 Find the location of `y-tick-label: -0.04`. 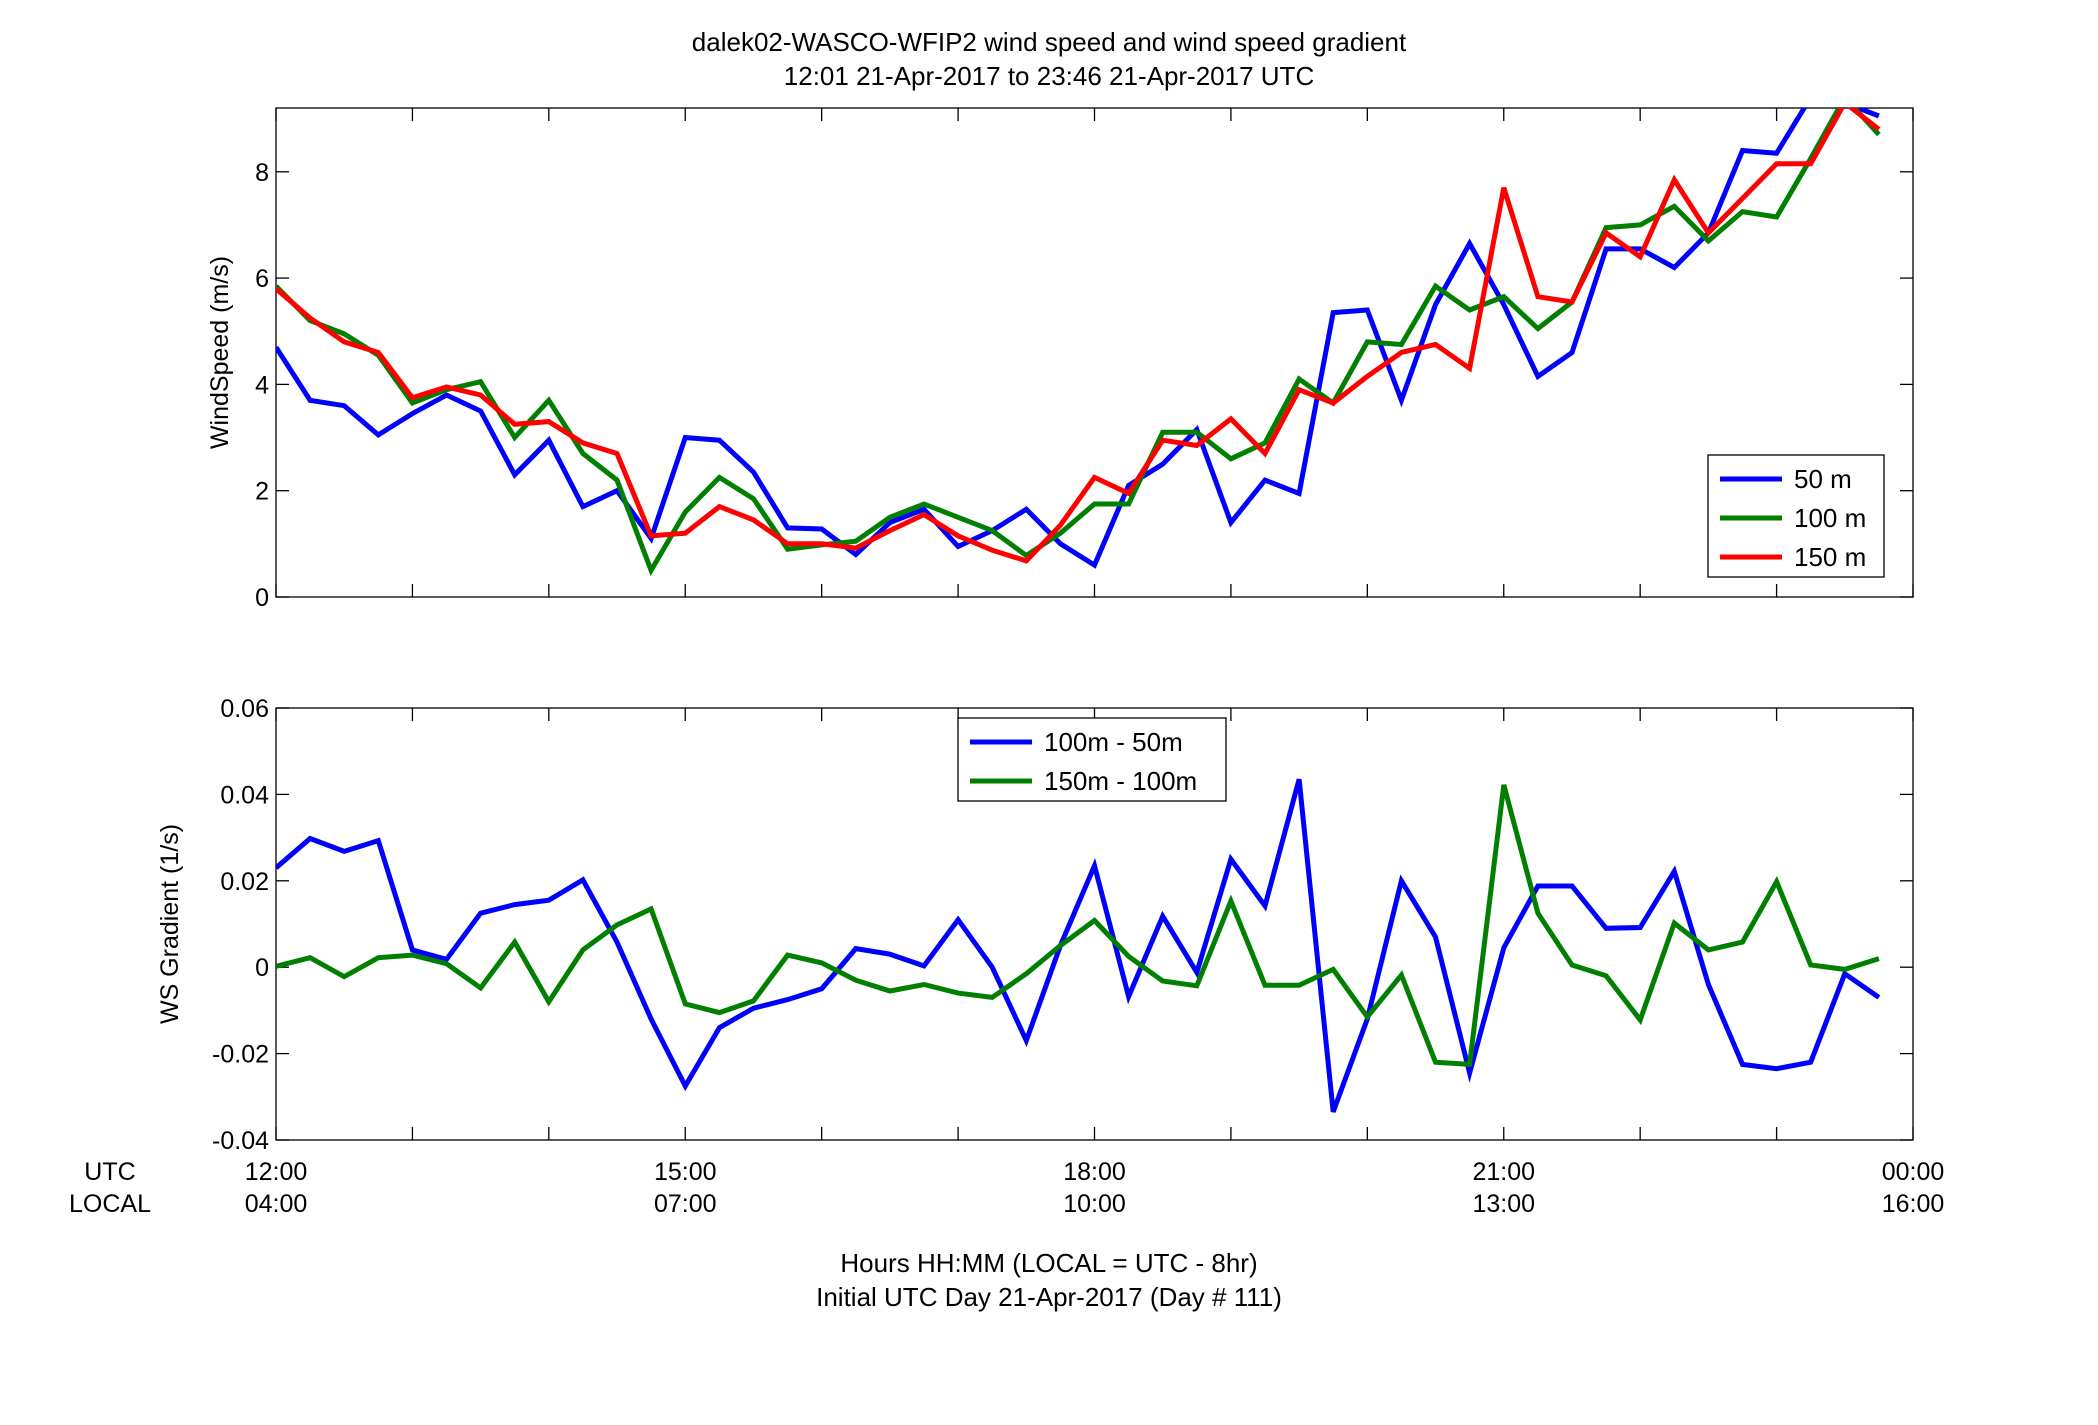

y-tick-label: -0.04 is located at coordinates (240, 1141).